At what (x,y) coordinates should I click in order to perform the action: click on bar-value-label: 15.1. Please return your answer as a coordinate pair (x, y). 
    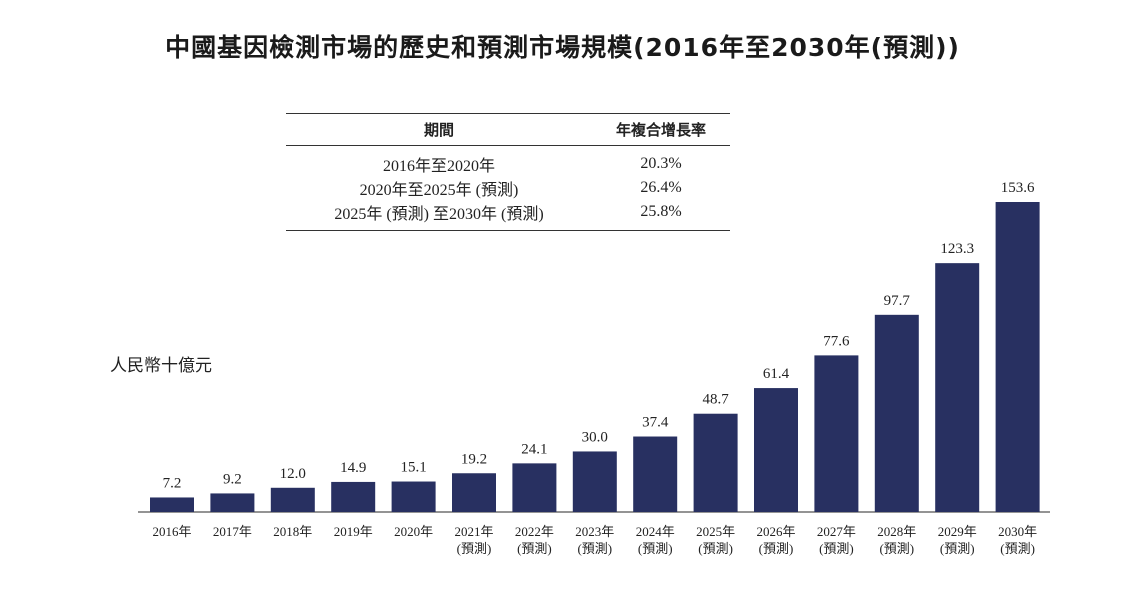
    Looking at the image, I should click on (413, 468).